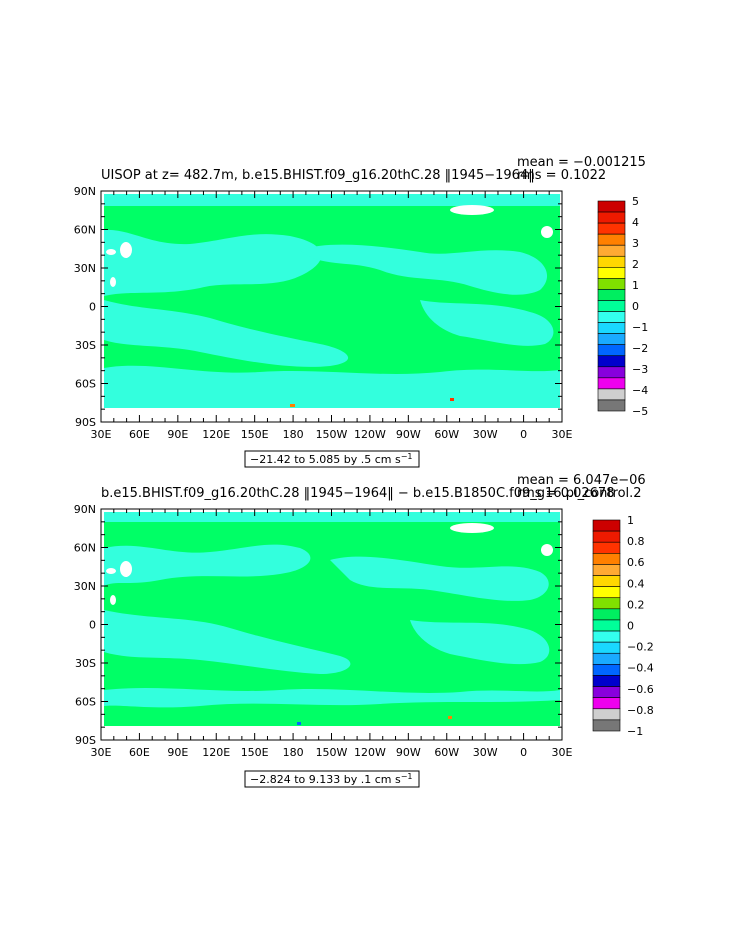  What do you see at coordinates (126, 250) in the screenshot?
I see `panel-1-island-mask-a` at bounding box center [126, 250].